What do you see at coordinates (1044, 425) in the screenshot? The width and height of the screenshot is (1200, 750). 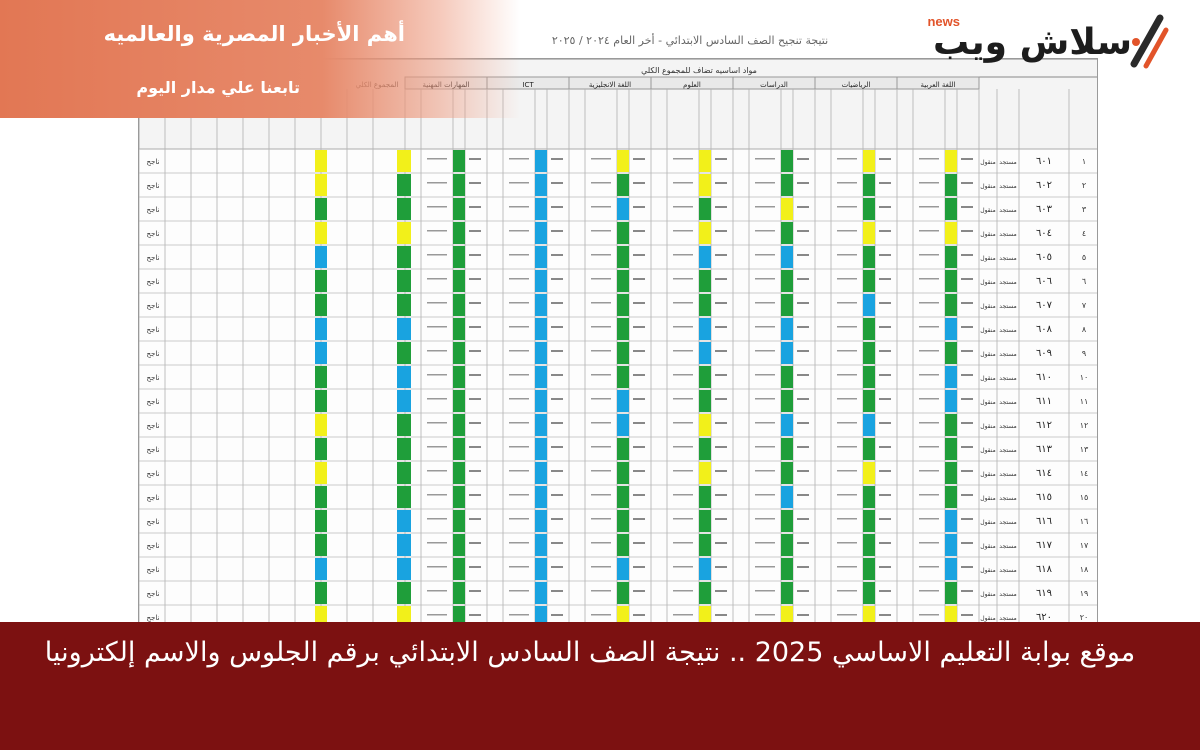 I see `seat-number: ٦١٢` at bounding box center [1044, 425].